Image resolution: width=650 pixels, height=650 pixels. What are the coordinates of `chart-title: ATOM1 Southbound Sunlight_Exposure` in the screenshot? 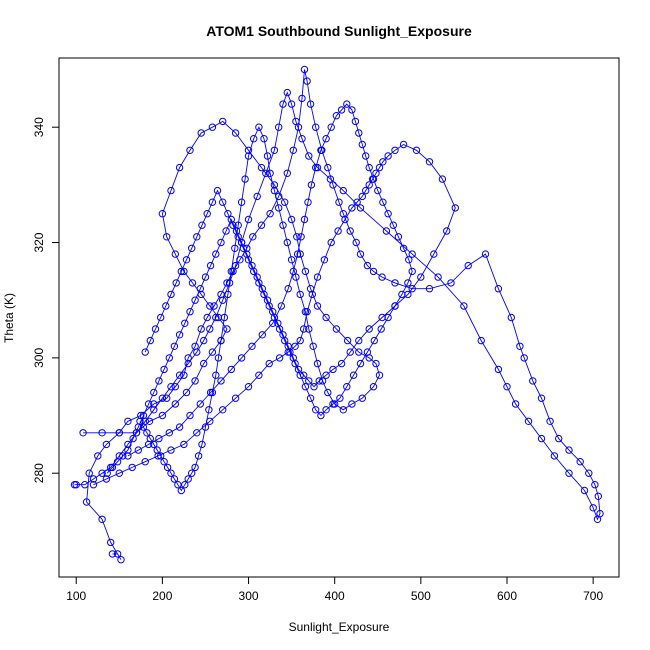 It's located at (339, 31).